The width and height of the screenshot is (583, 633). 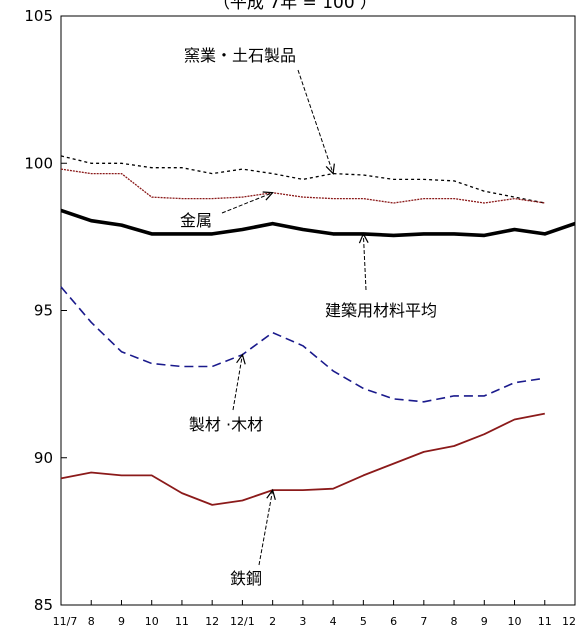 What do you see at coordinates (65, 621) in the screenshot?
I see `x-tick-label: 11/7` at bounding box center [65, 621].